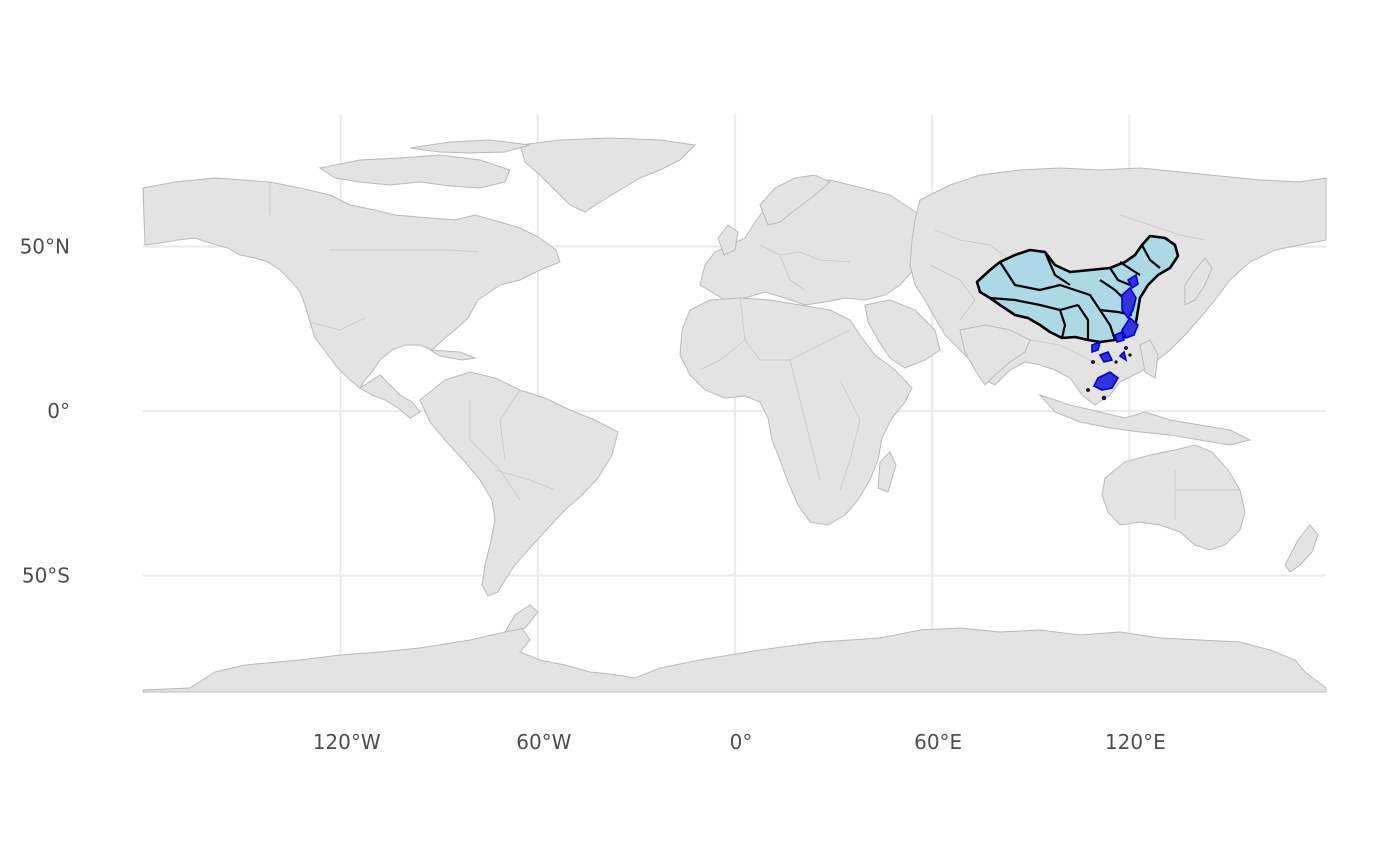 This screenshot has width=1400, height=865. What do you see at coordinates (58, 411) in the screenshot?
I see `y-tick-label: 0°` at bounding box center [58, 411].